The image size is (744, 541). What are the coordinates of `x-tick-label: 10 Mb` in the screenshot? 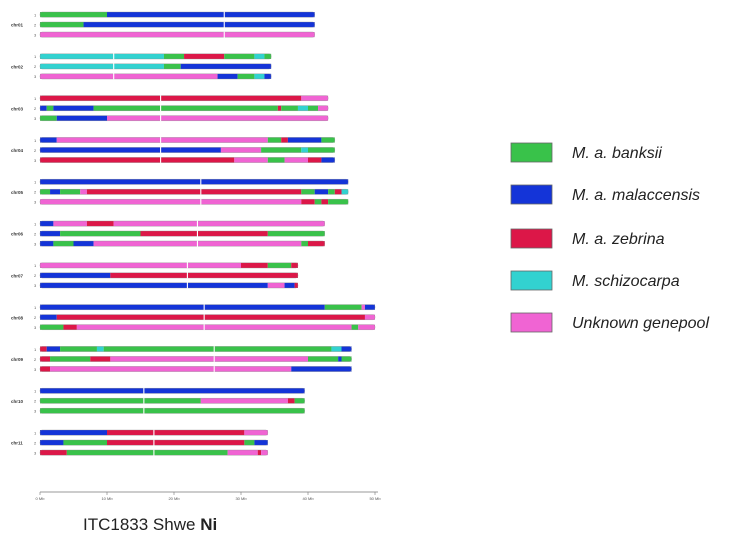 It's located at (107, 498).